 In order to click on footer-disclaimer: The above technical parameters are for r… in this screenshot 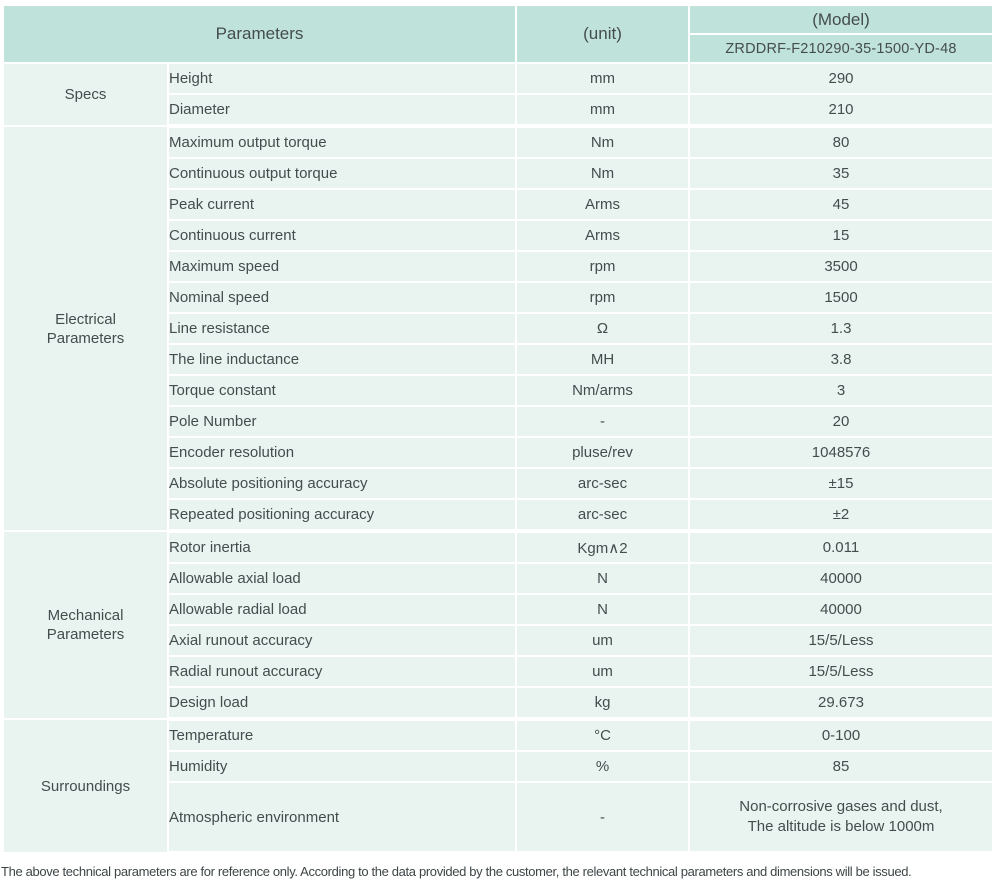, I will do `click(456, 871)`.